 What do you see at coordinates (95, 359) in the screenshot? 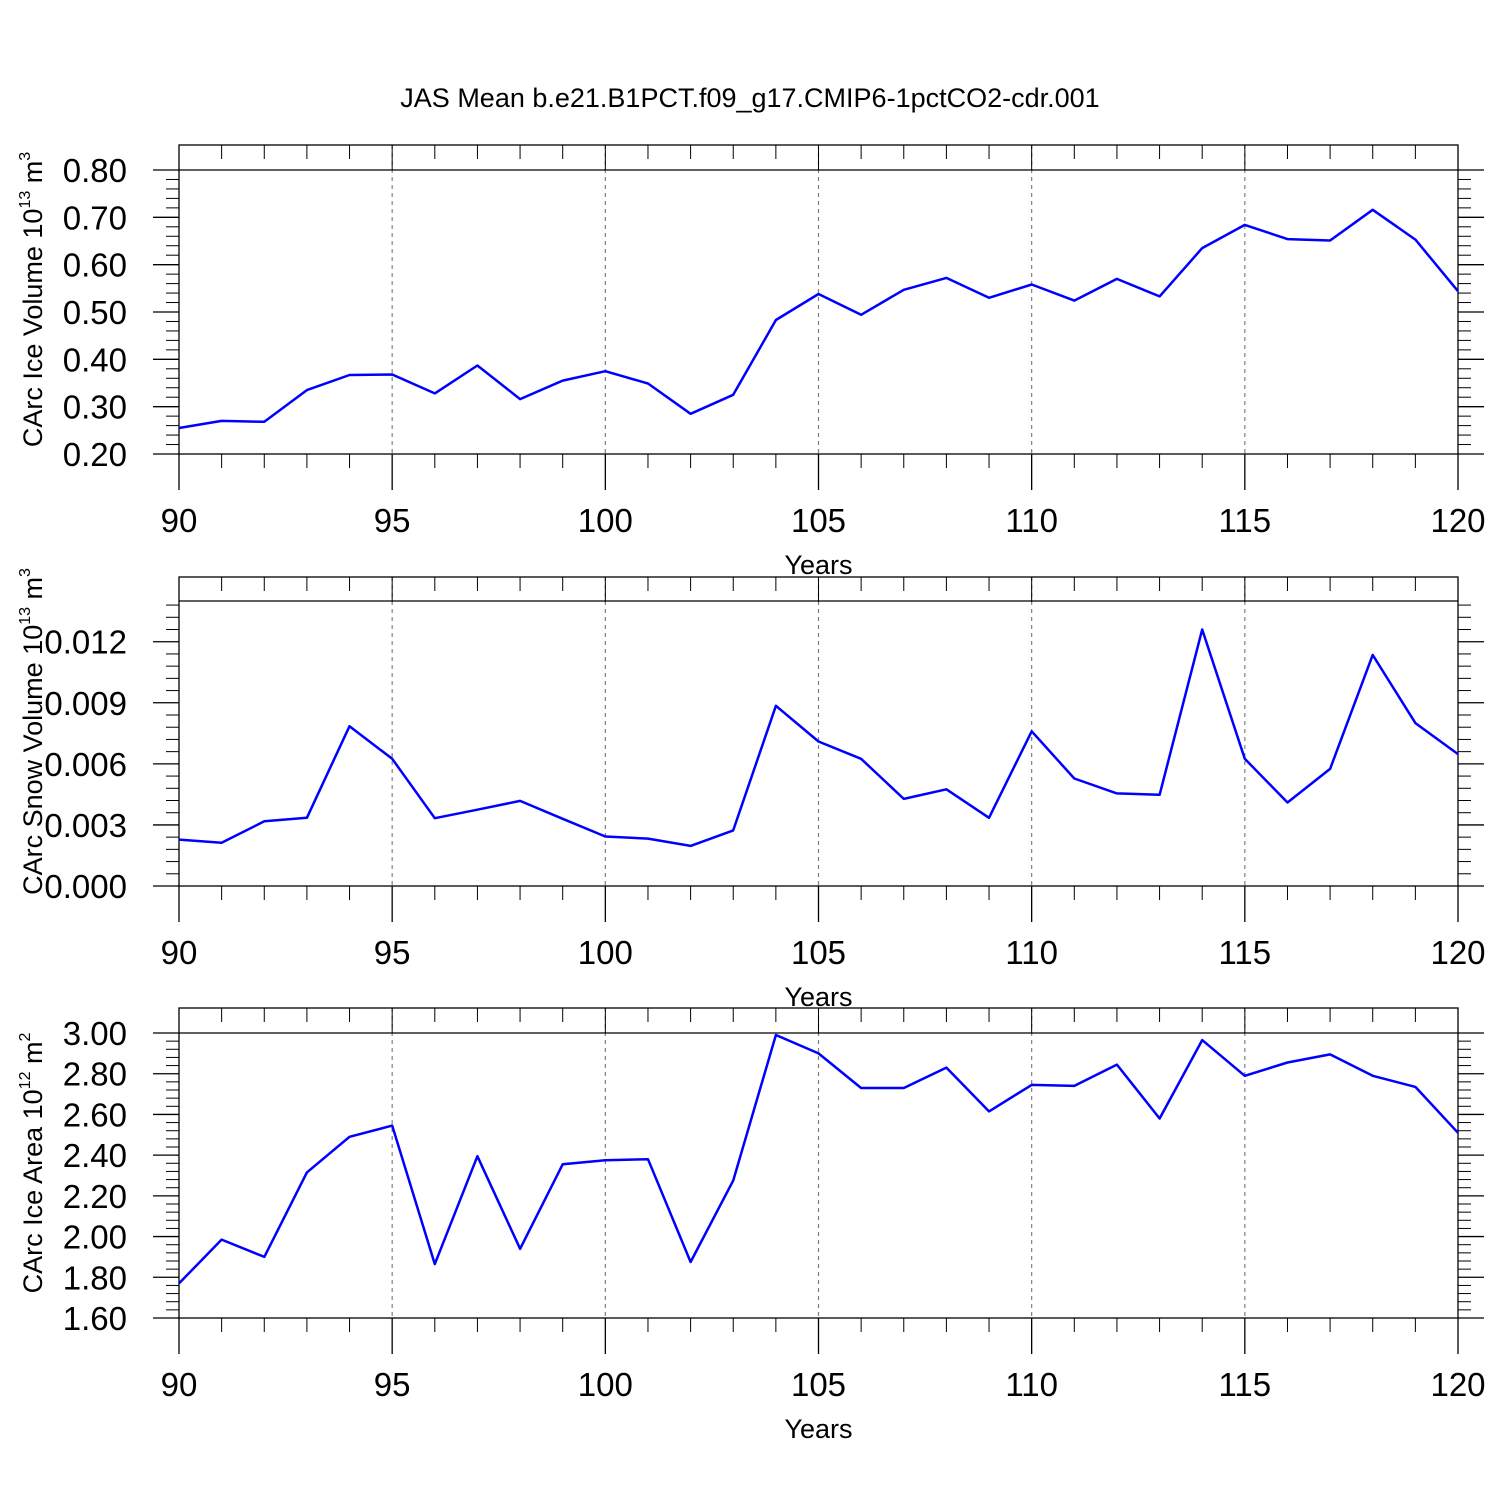
I see `panel-1-y-tick-label: 0.40` at bounding box center [95, 359].